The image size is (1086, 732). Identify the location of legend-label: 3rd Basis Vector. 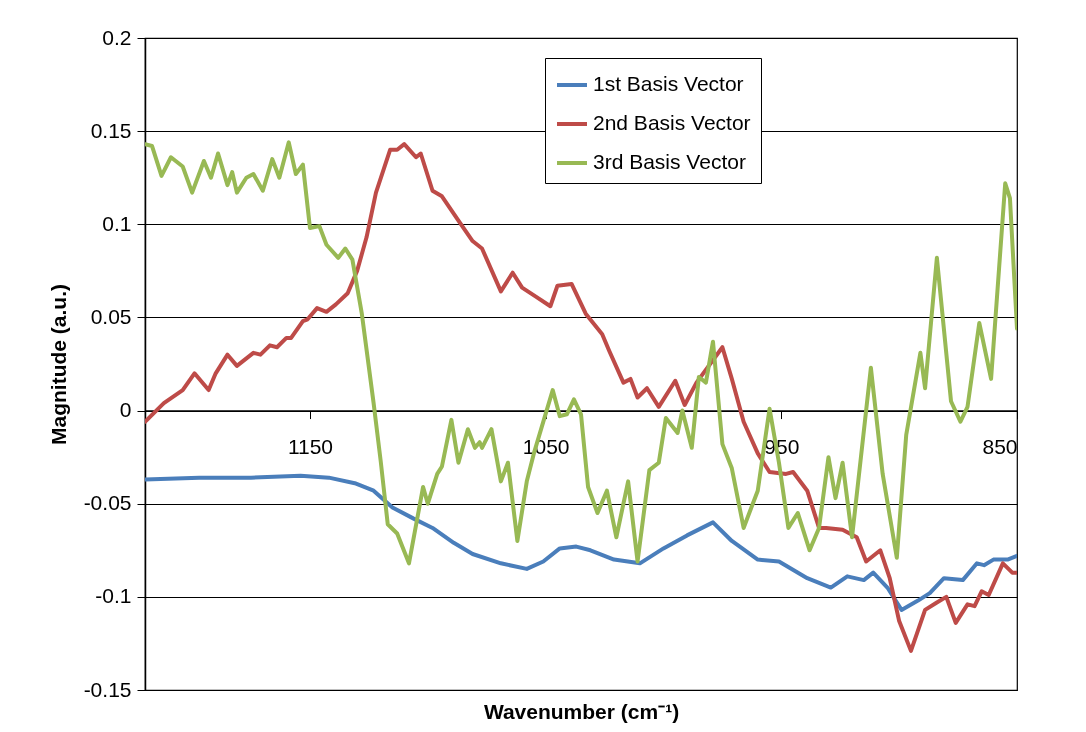
(669, 161).